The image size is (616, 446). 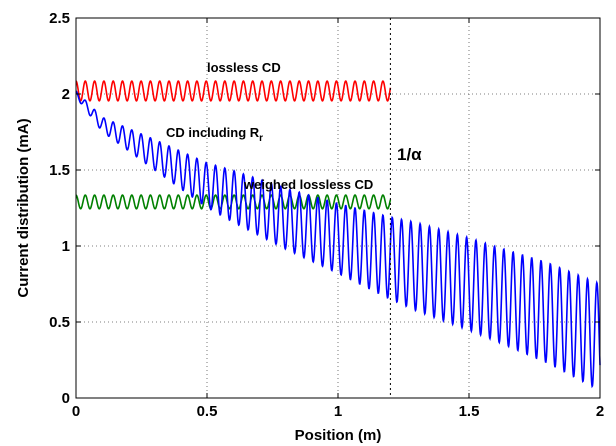 I want to click on annotation-weighed-lossless-cd: weighed lossless CD, so click(x=308, y=184).